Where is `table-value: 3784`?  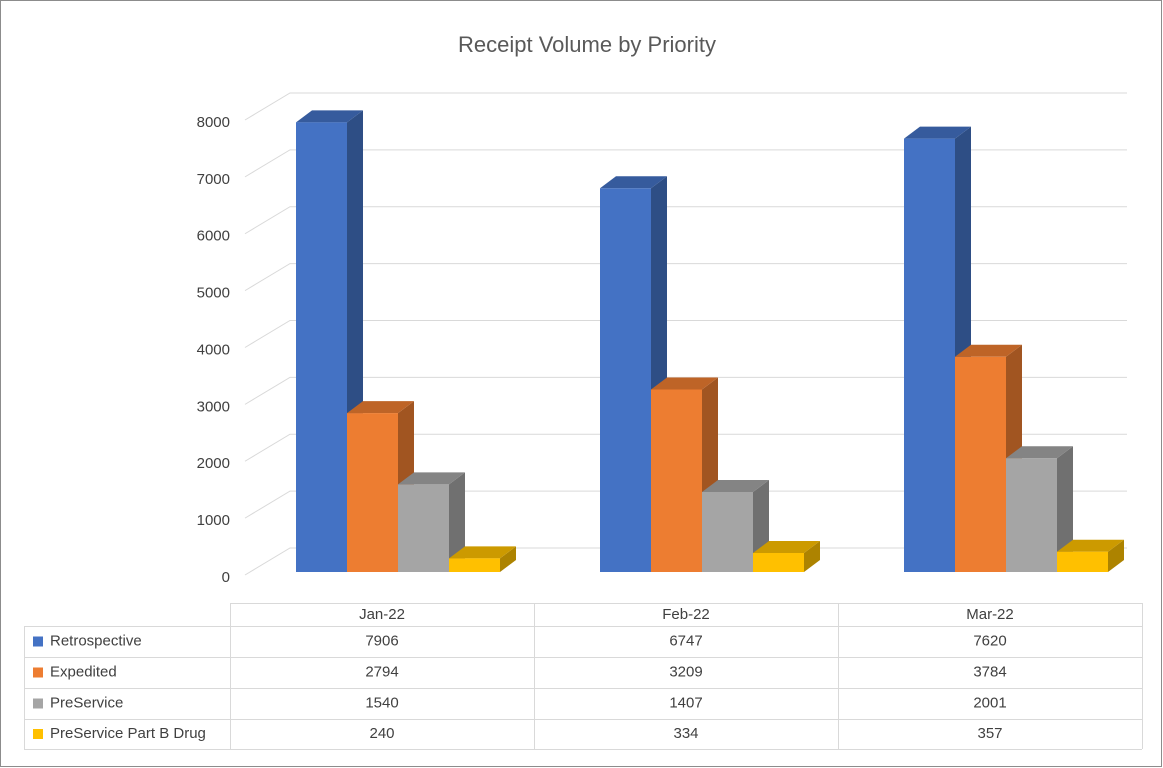
table-value: 3784 is located at coordinates (989, 671).